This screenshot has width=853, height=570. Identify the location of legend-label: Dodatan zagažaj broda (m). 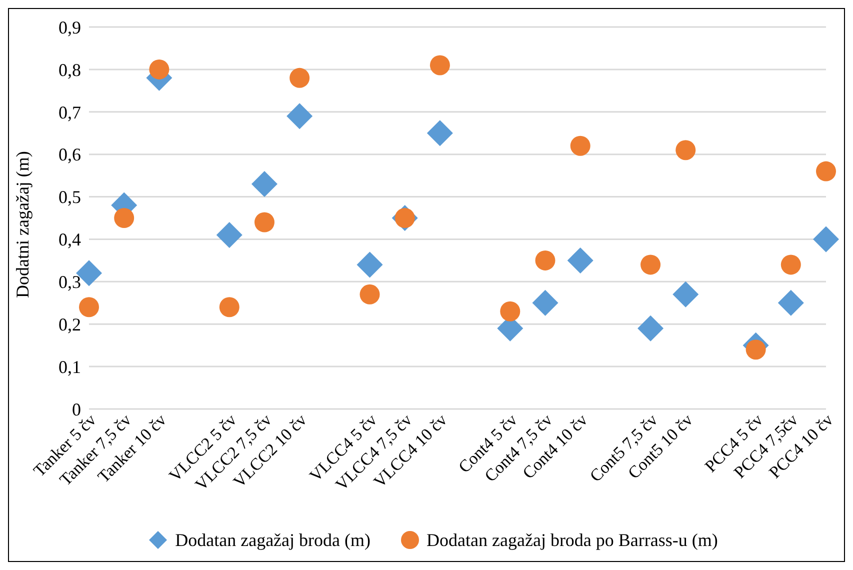
(272, 540).